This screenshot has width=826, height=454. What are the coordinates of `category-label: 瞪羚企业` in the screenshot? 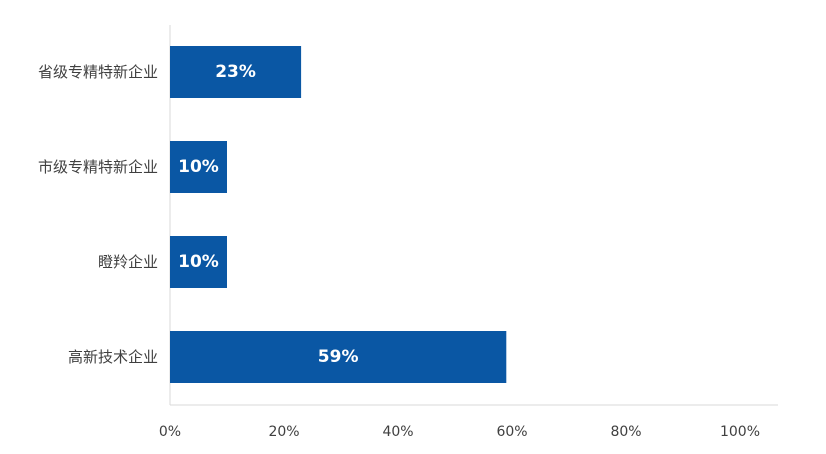 It's located at (128, 262).